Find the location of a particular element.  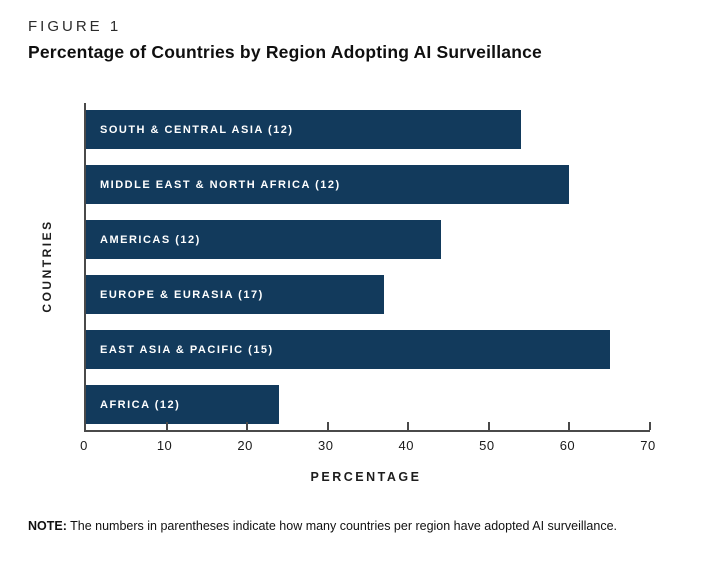

bar: EAST ASIA & PACIFIC (15) is located at coordinates (348, 349).